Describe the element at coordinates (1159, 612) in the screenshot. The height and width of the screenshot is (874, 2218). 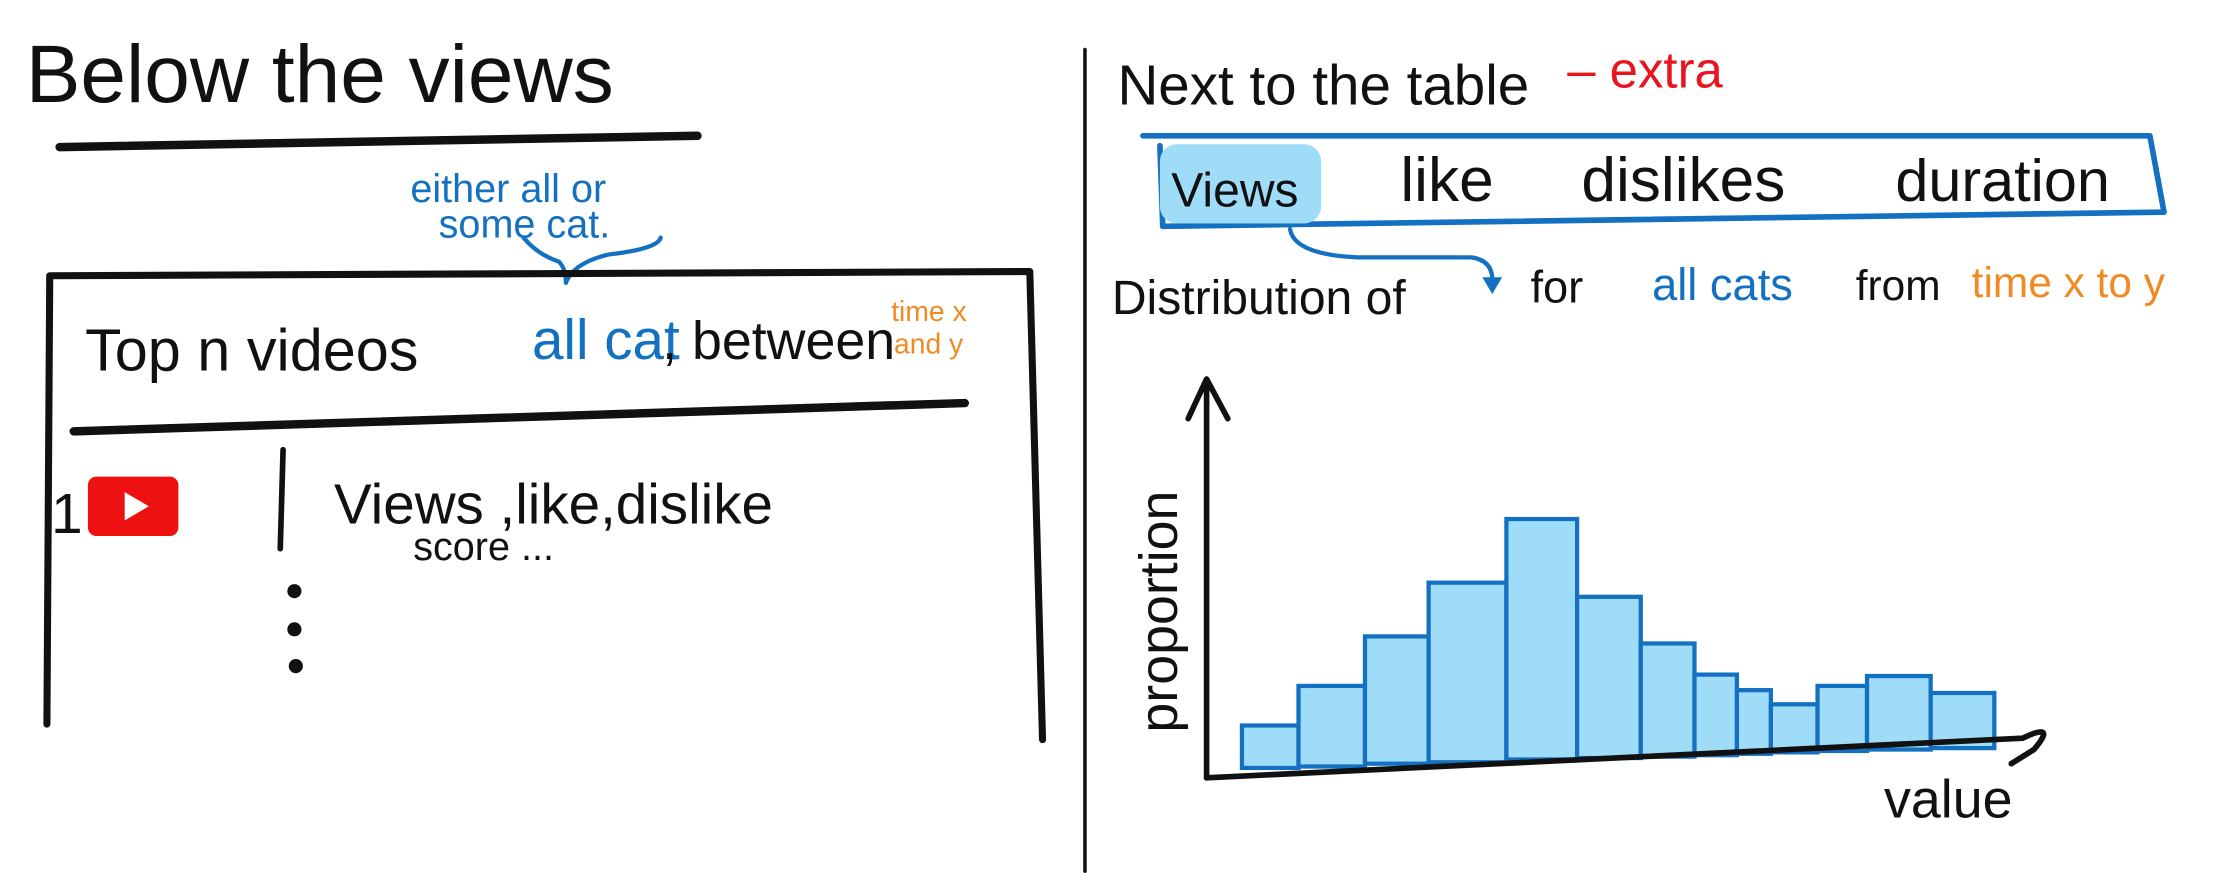
I see `y-label: proportion` at that location.